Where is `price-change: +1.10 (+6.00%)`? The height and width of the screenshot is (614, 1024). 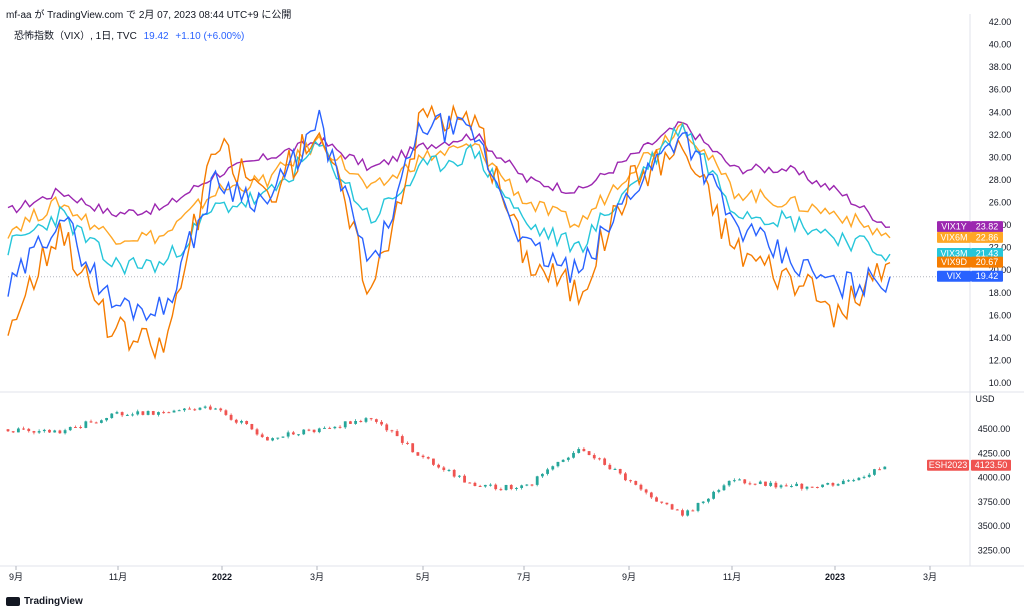
price-change: +1.10 (+6.00%) is located at coordinates (210, 36).